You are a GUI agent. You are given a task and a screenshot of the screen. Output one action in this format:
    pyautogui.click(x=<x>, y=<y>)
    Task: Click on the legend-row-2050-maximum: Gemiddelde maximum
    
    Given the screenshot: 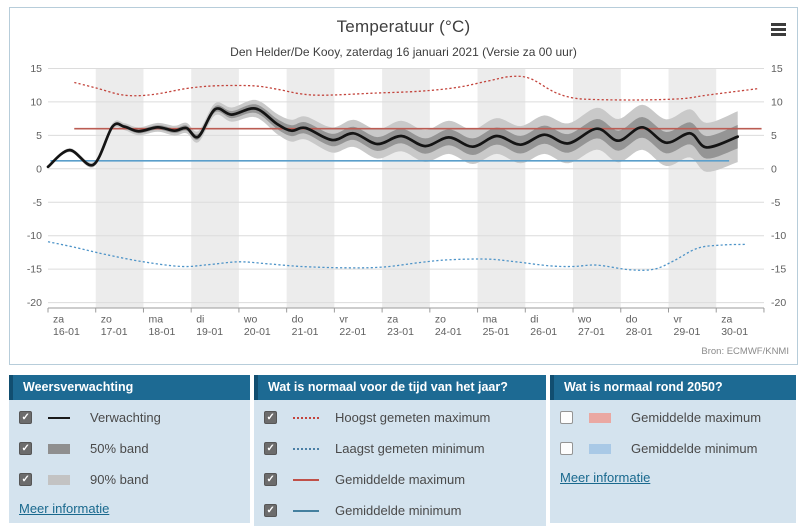 What is the action you would take?
    pyautogui.click(x=673, y=417)
    